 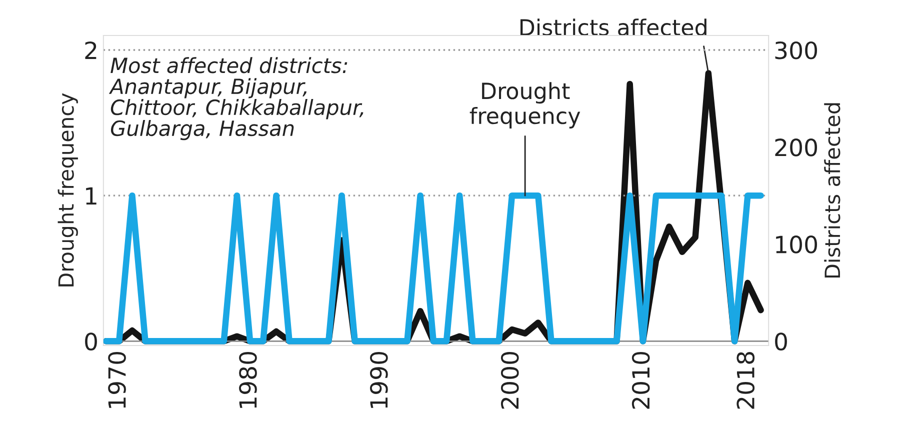 What do you see at coordinates (379, 380) in the screenshot?
I see `x-tick-label: 1990` at bounding box center [379, 380].